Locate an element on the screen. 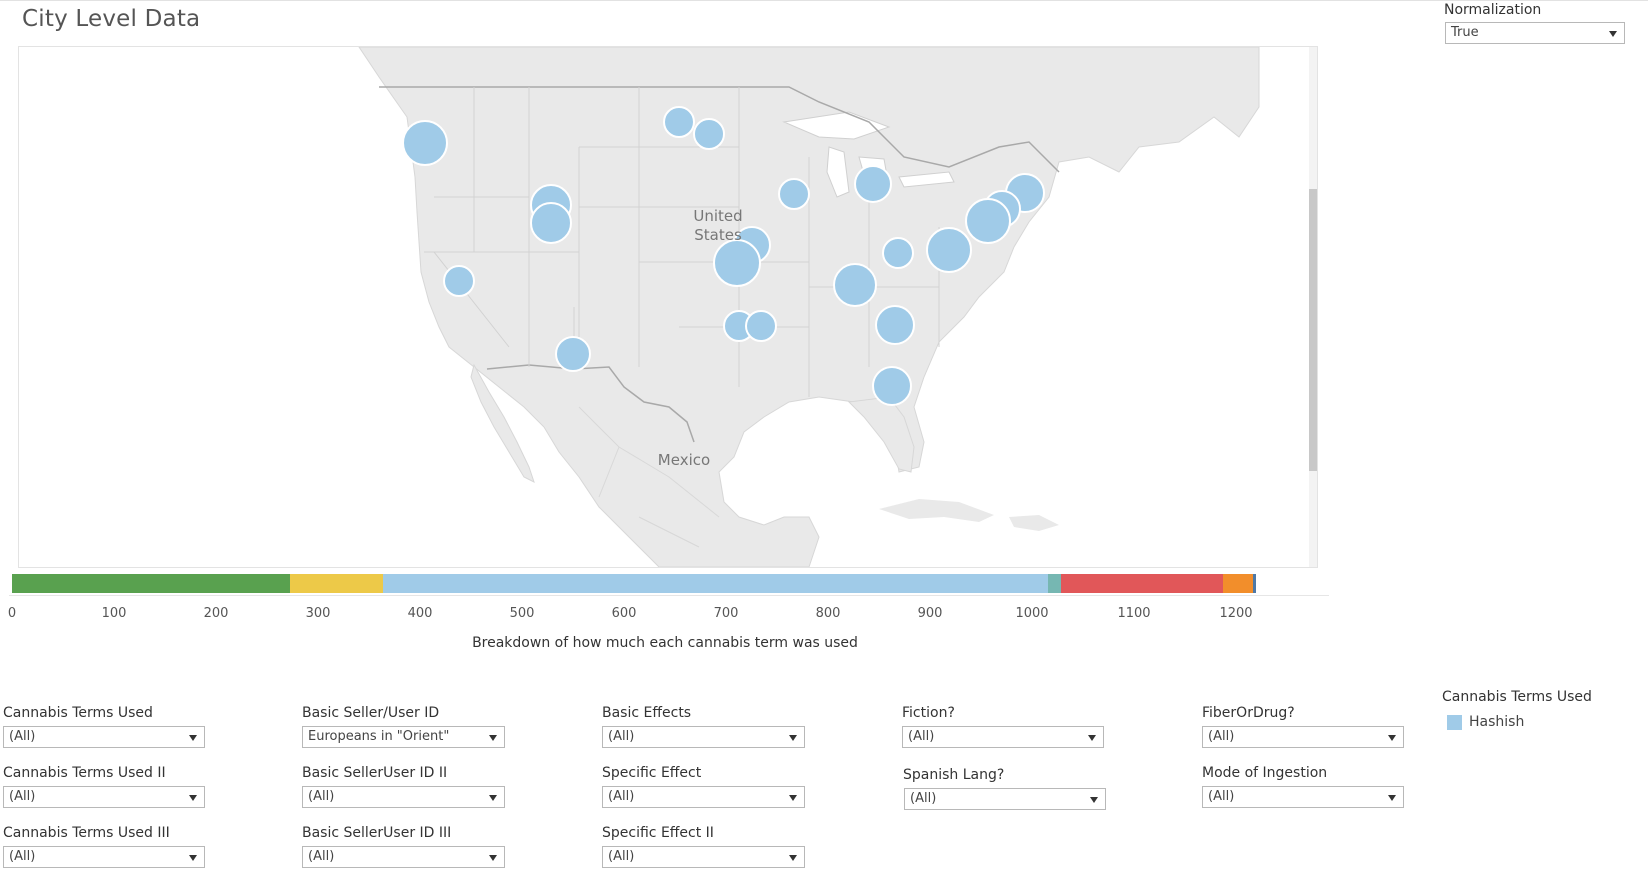 This screenshot has height=877, width=1648. axis-tick-label: 600 is located at coordinates (624, 613).